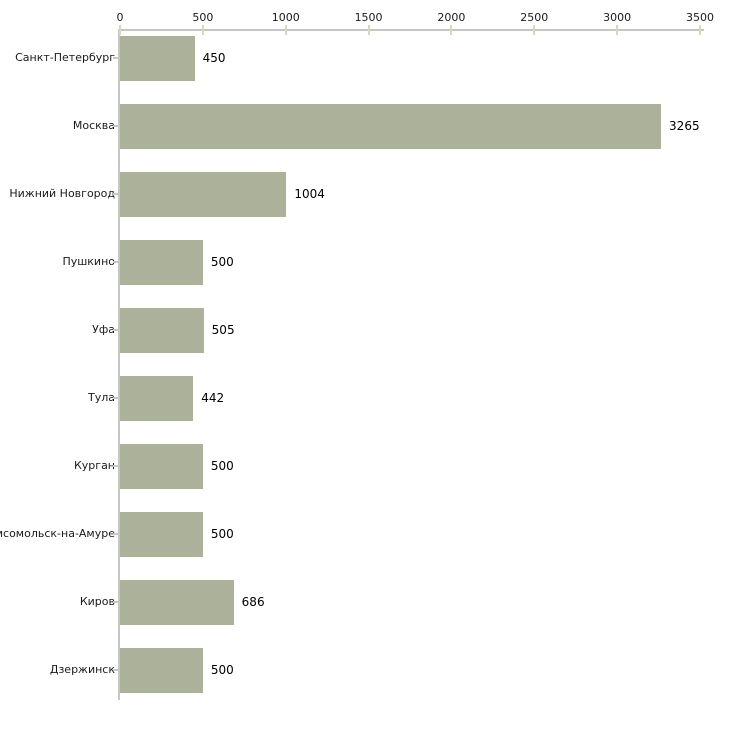 The height and width of the screenshot is (730, 730). Describe the element at coordinates (97, 601) in the screenshot. I see `category-label: Киров` at that location.